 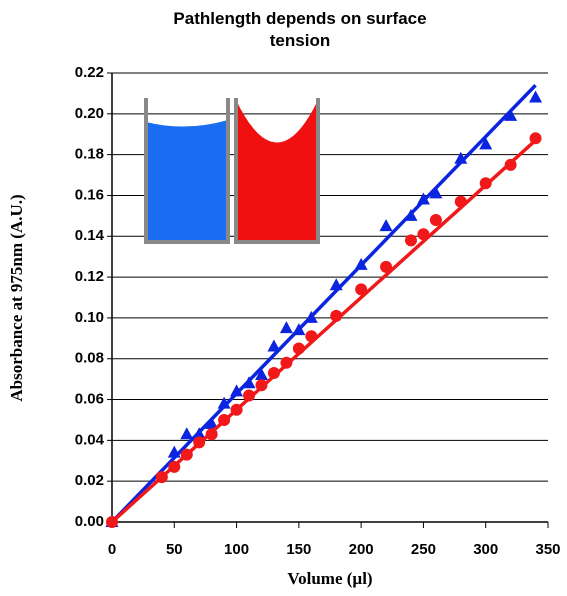 What do you see at coordinates (89, 399) in the screenshot?
I see `y-tick-label: 0.06` at bounding box center [89, 399].